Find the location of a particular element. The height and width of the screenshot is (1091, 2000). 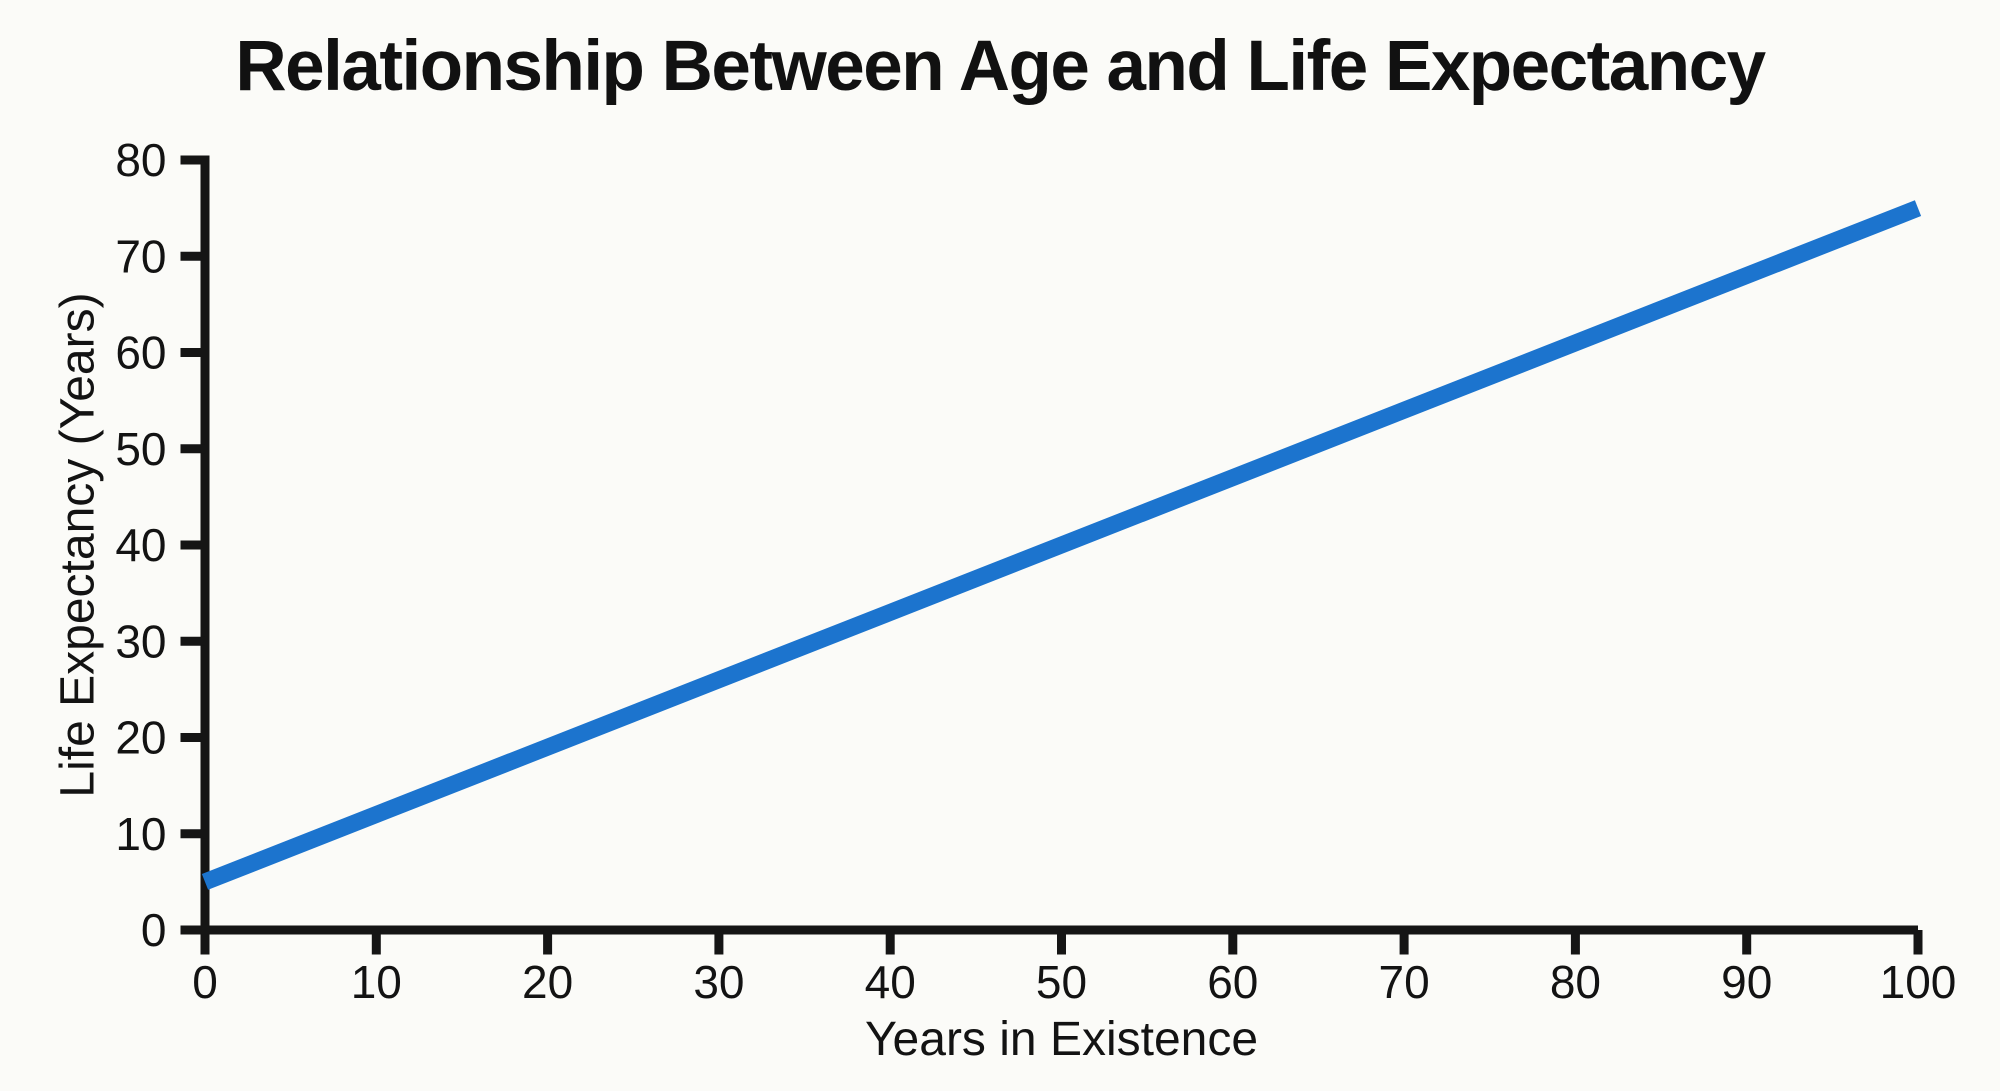

y-tick-label: 0 is located at coordinates (154, 930).